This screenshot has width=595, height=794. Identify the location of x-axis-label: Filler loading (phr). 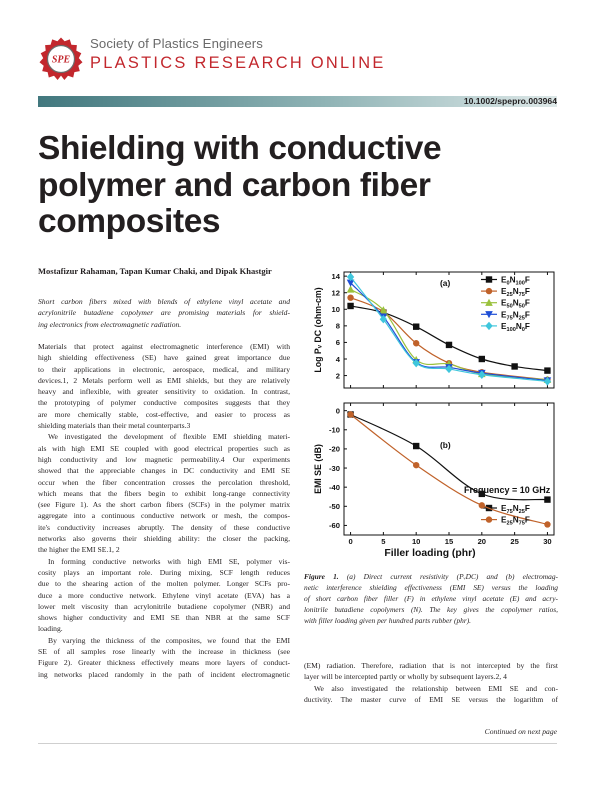
(429, 553).